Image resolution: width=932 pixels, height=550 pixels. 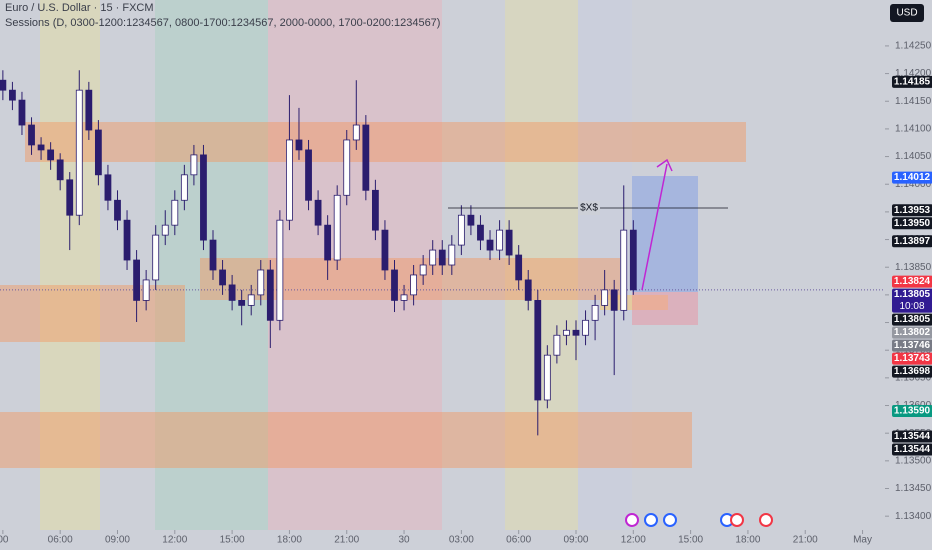 I want to click on y-tick-label: 1.13850, so click(x=913, y=267).